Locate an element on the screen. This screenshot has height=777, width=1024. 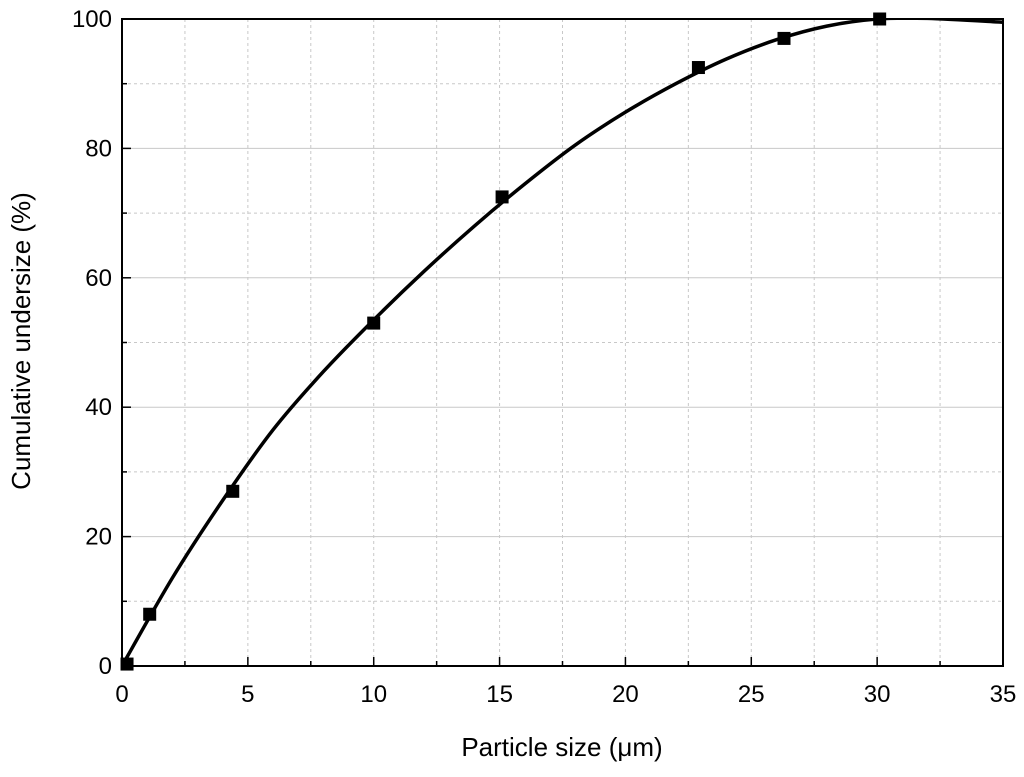
y-tick-label: 100 is located at coordinates (92, 19).